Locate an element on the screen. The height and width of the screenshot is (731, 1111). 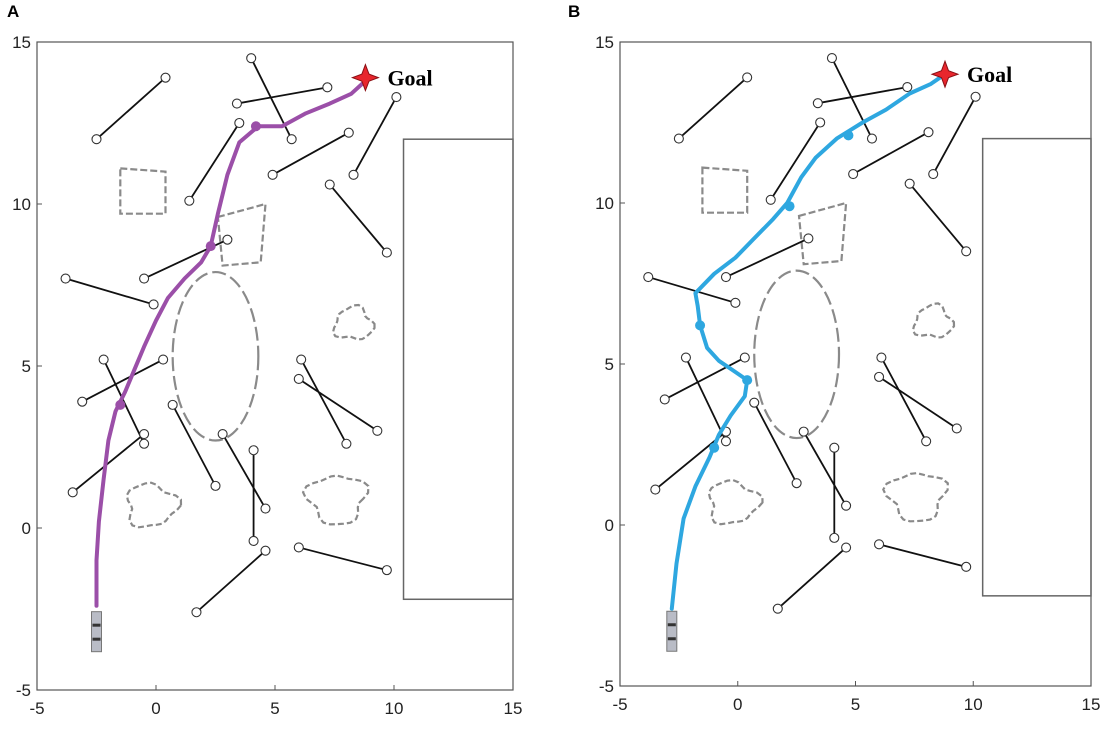
goal-label: Goal is located at coordinates (989, 74).